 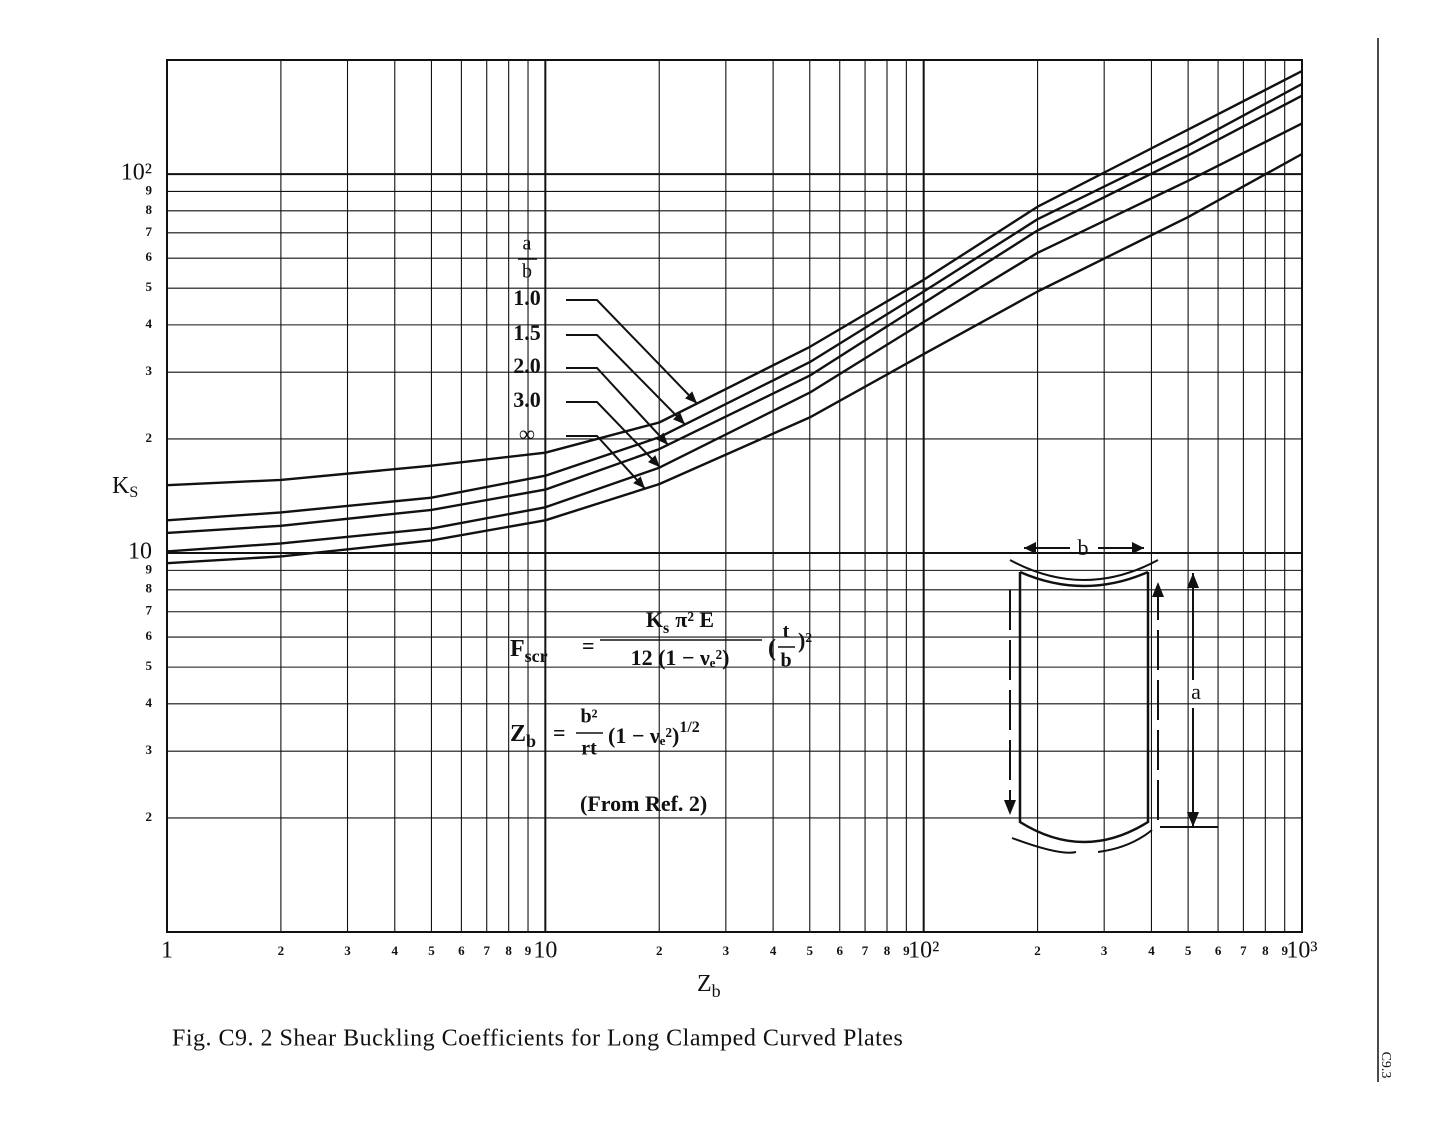 What do you see at coordinates (136, 173) in the screenshot?
I see `y-tick-label: 10²` at bounding box center [136, 173].